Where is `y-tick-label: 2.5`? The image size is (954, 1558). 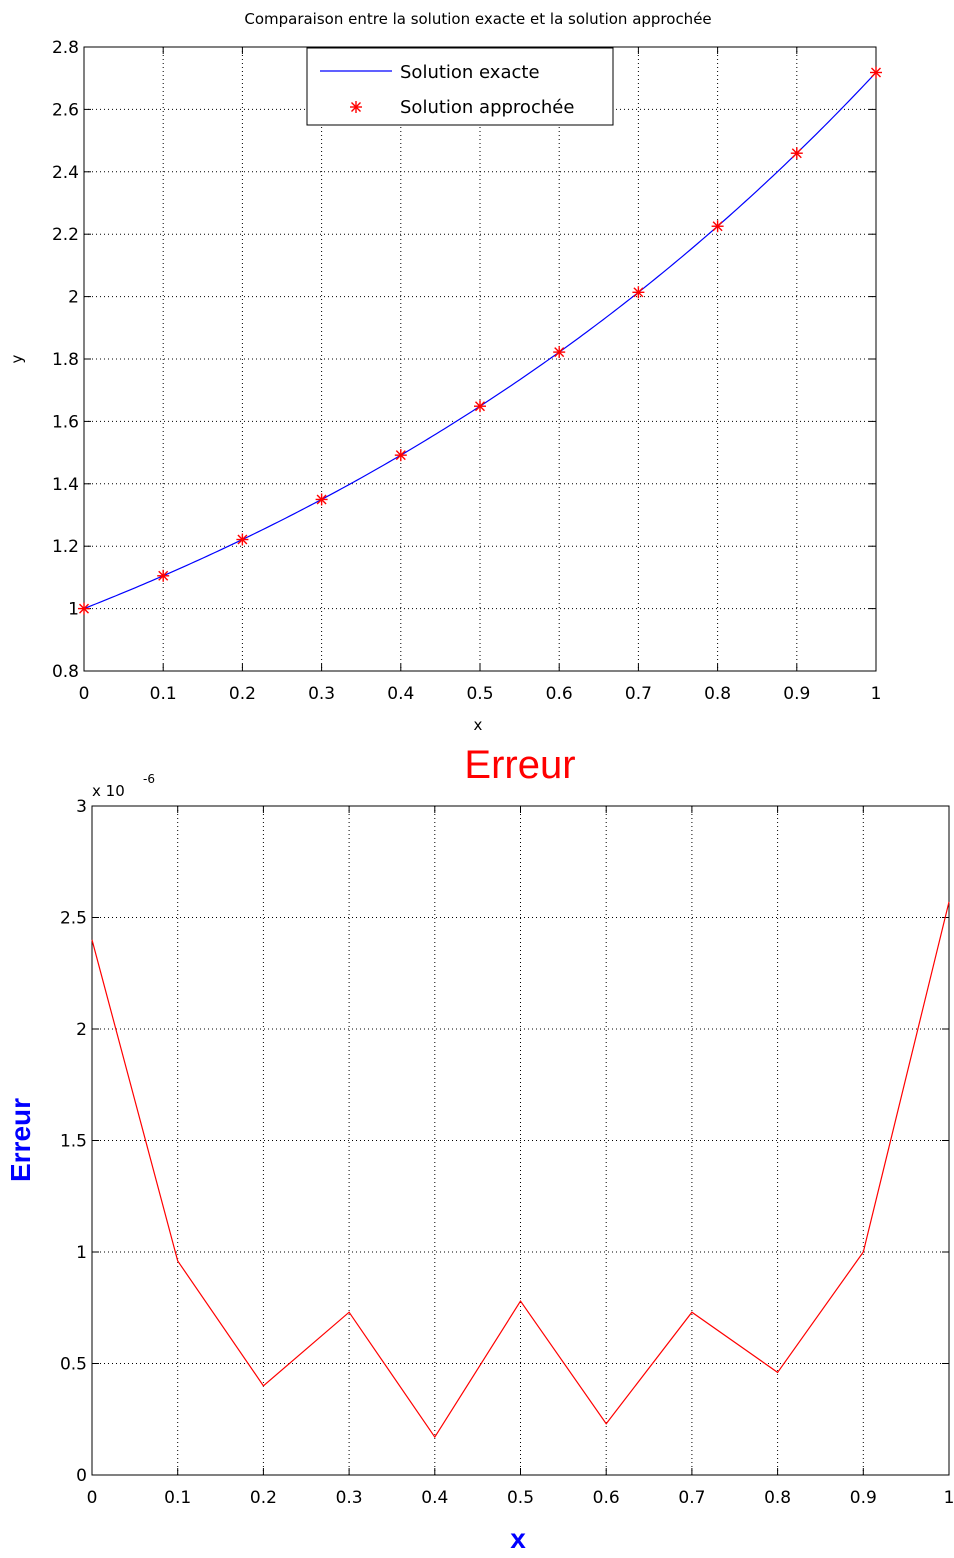 y-tick-label: 2.5 is located at coordinates (73, 919).